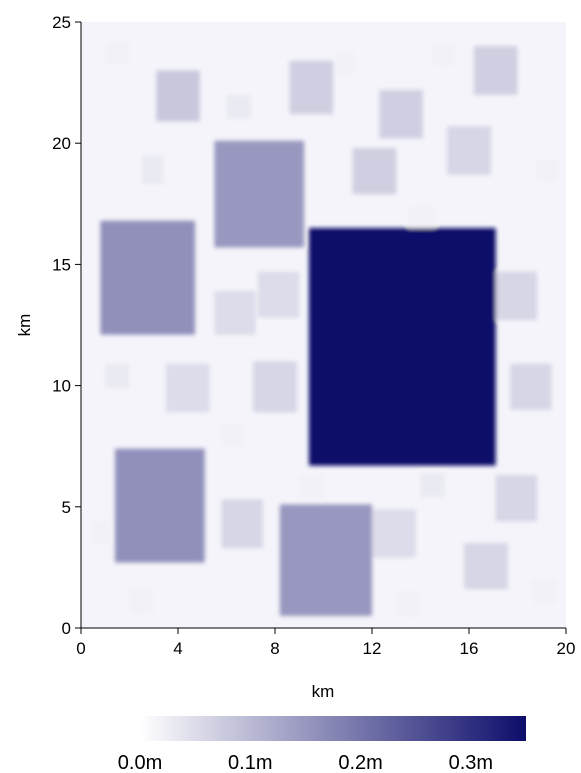  Describe the element at coordinates (471, 762) in the screenshot. I see `colorbar-tick-label: 0.3m` at that location.